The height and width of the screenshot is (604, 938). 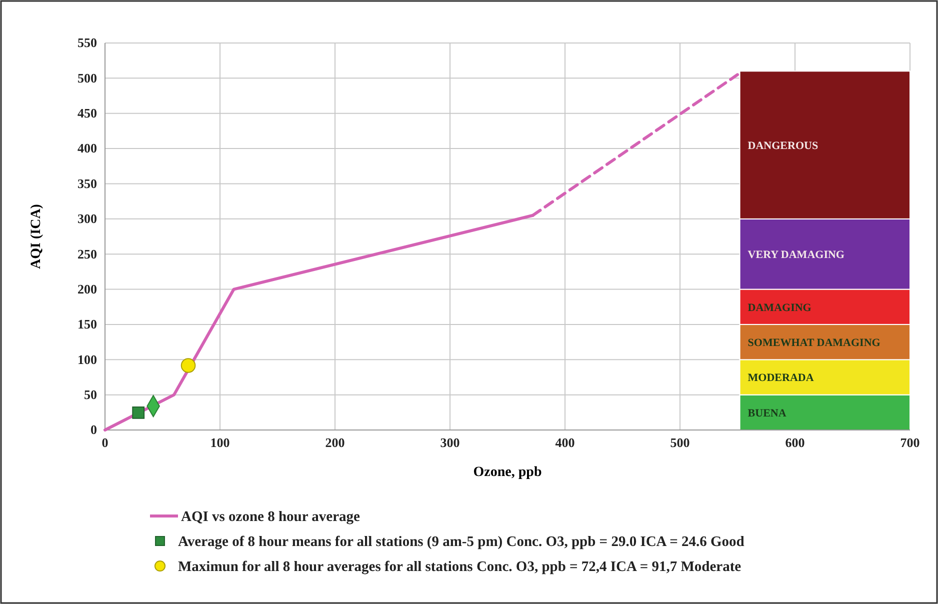 What do you see at coordinates (87, 254) in the screenshot?
I see `y-tick-label: 250` at bounding box center [87, 254].